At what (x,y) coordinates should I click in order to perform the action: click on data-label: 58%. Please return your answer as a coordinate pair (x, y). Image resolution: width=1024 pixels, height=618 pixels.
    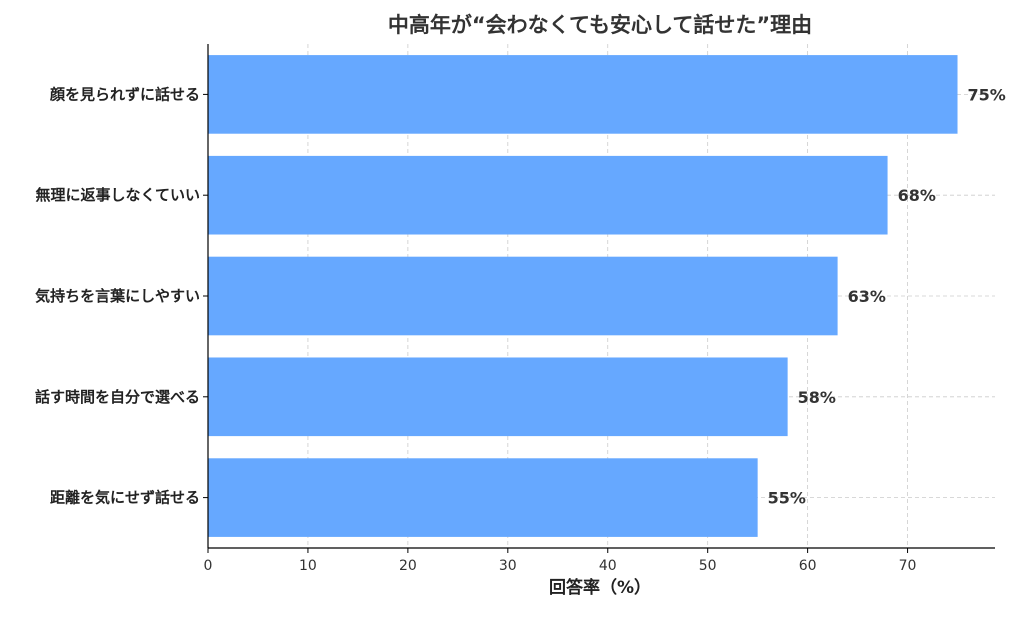
    Looking at the image, I should click on (817, 397).